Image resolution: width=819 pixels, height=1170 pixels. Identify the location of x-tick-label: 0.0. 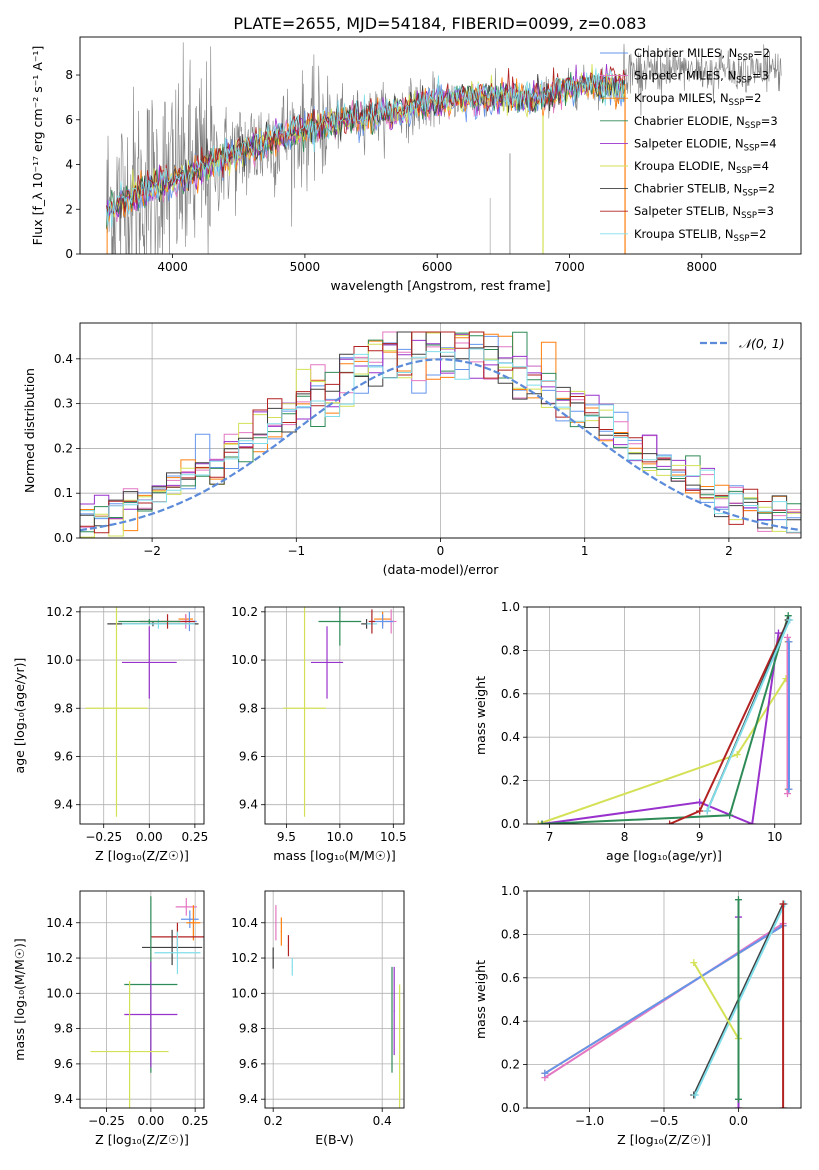
(738, 1121).